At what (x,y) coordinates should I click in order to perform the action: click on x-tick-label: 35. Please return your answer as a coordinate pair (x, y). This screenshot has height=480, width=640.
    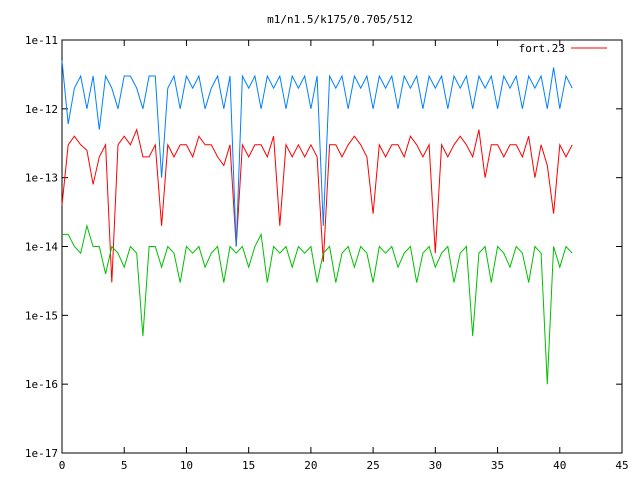
    Looking at the image, I should click on (497, 465).